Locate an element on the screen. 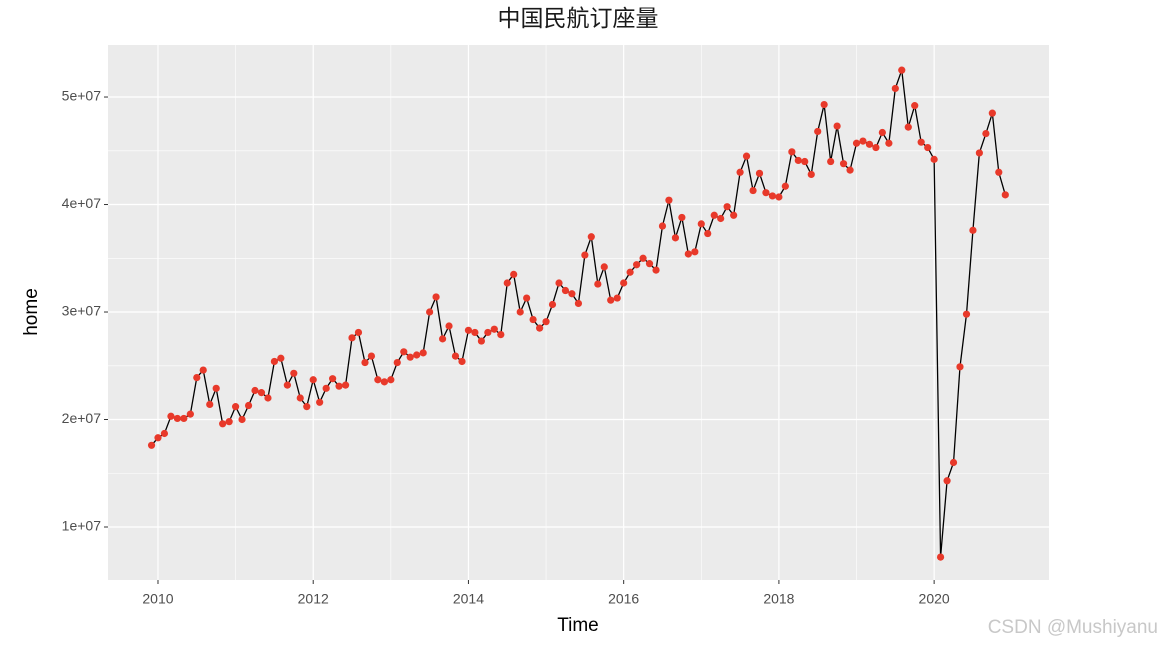  x-axis-title: Time is located at coordinates (578, 625).